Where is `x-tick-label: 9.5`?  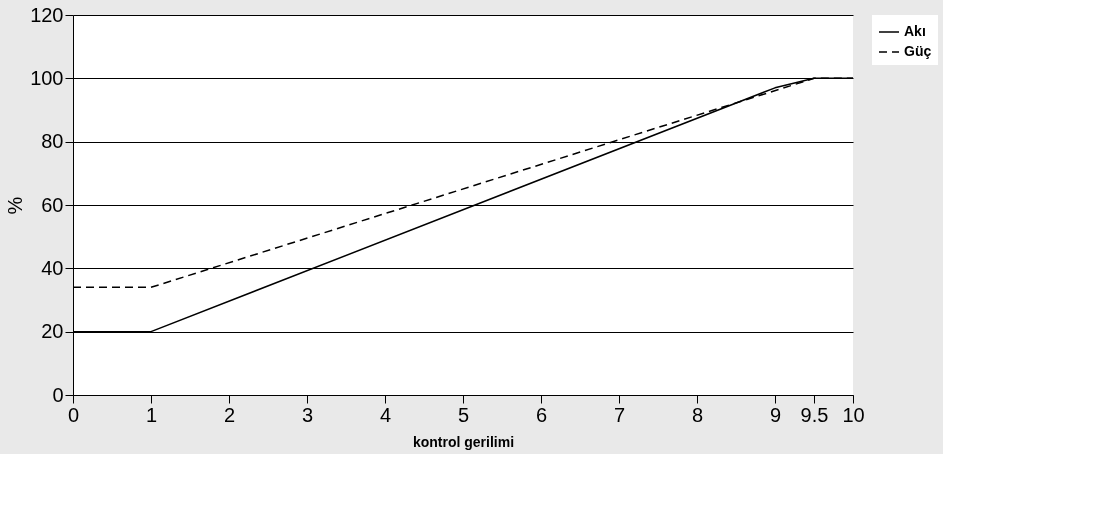 x-tick-label: 9.5 is located at coordinates (814, 414).